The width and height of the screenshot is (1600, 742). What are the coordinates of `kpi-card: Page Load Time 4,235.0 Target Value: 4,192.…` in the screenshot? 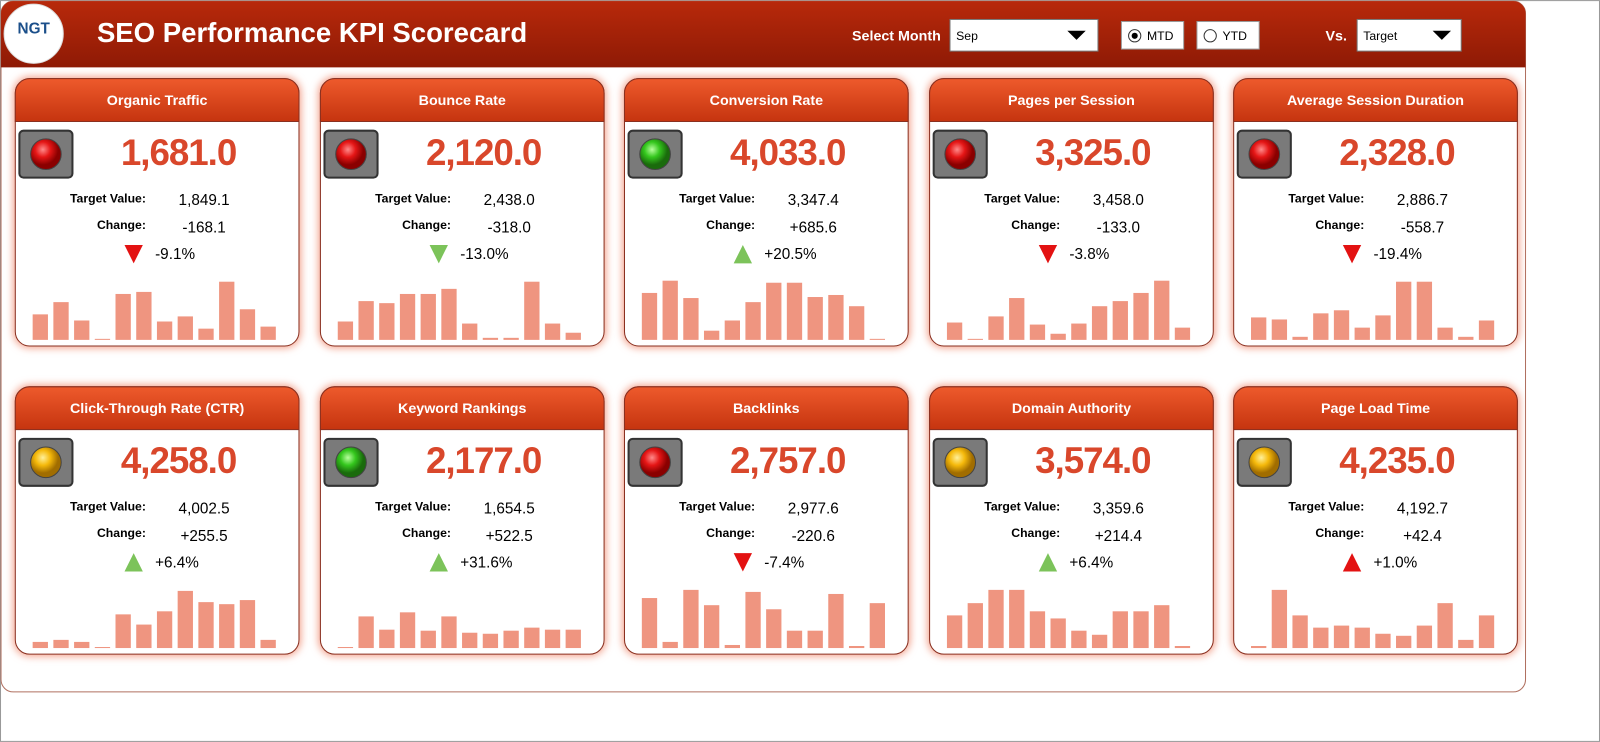 It's located at (1375, 520).